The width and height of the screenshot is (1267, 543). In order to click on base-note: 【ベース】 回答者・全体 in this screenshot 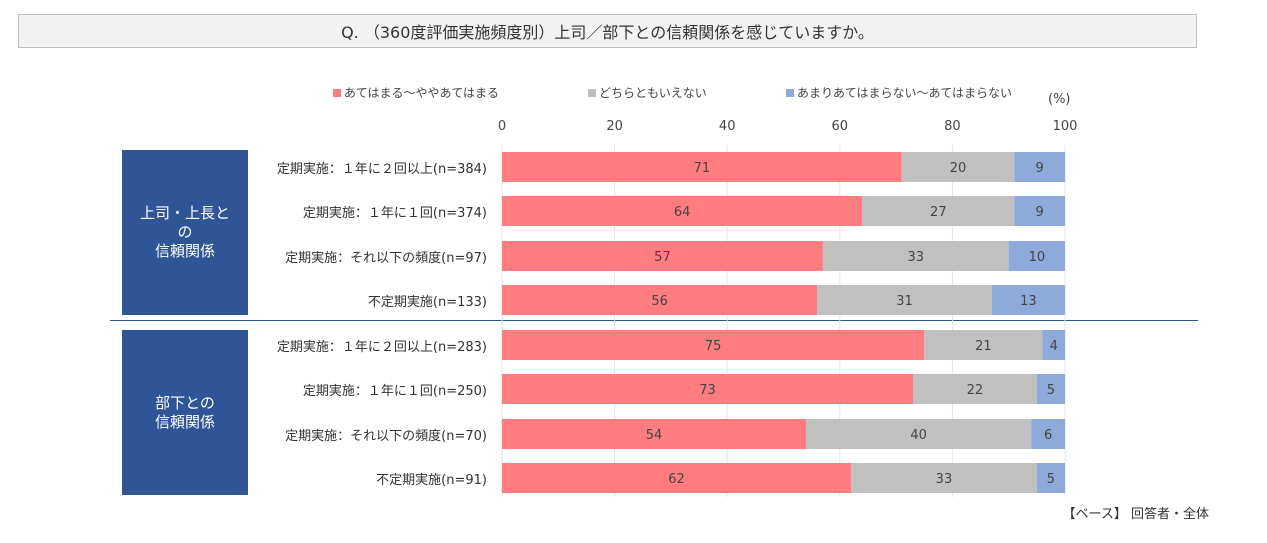, I will do `click(1135, 514)`.